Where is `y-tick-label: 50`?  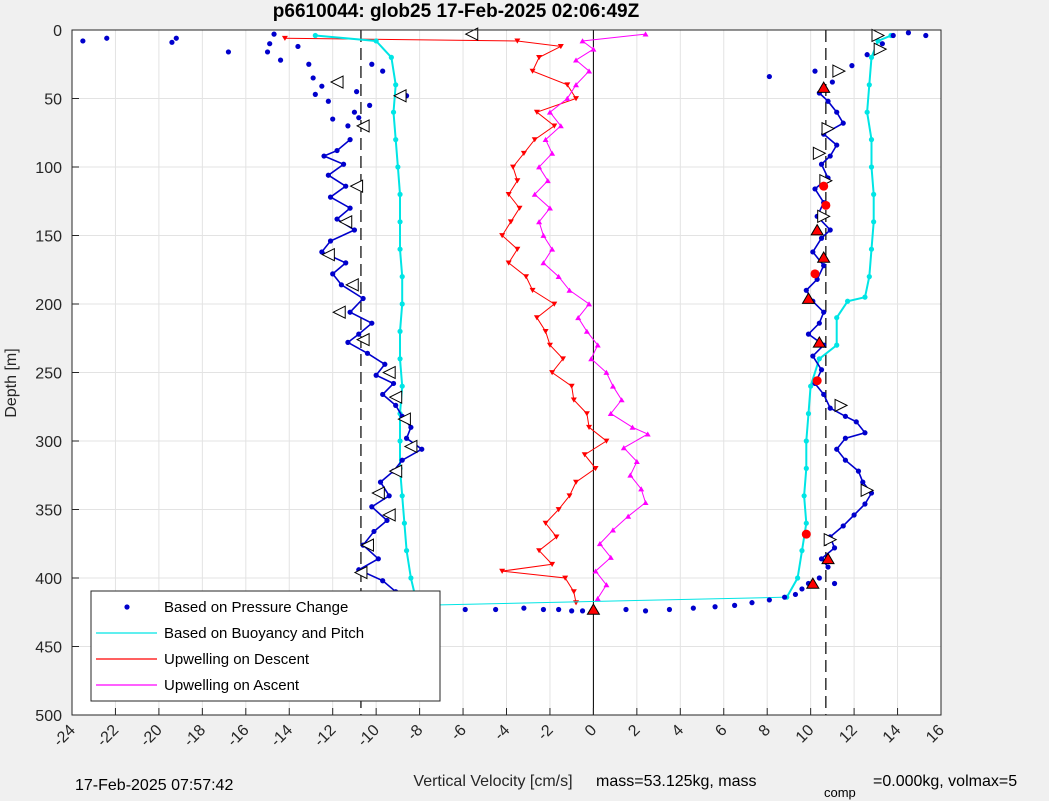 y-tick-label: 50 is located at coordinates (53, 100).